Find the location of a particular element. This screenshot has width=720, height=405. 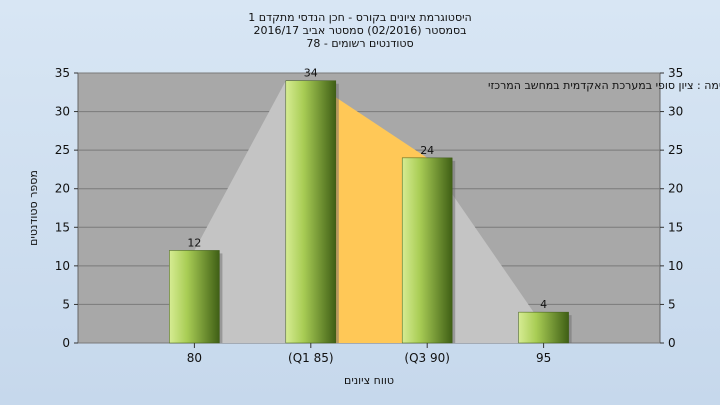

y-tick-label-right: 15 is located at coordinates (675, 227).